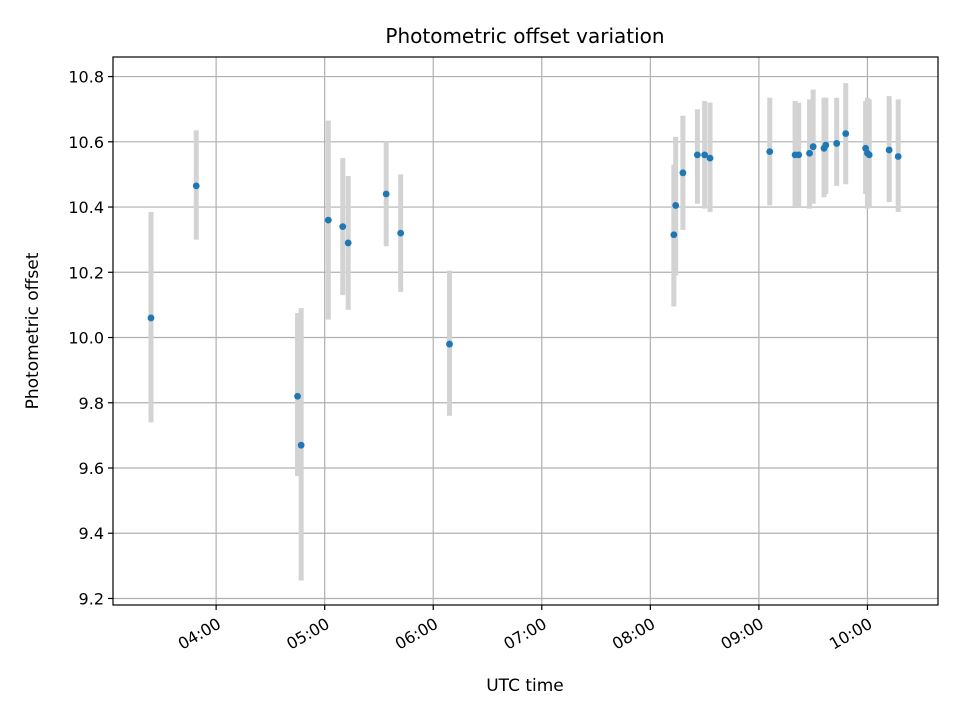 This screenshot has height=720, width=960. Describe the element at coordinates (91, 403) in the screenshot. I see `y-tick-label: 9.8` at that location.